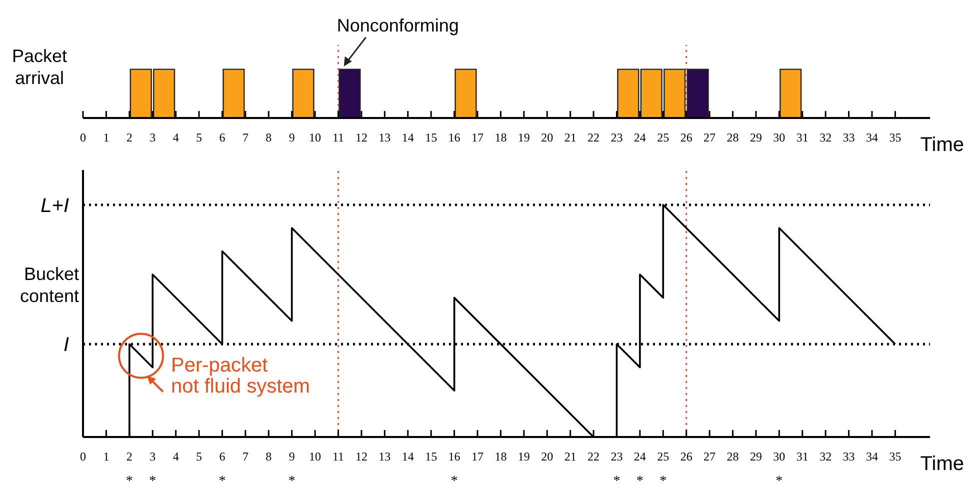 This screenshot has height=491, width=976. I want to click on ref-line-label: I, so click(66, 345).